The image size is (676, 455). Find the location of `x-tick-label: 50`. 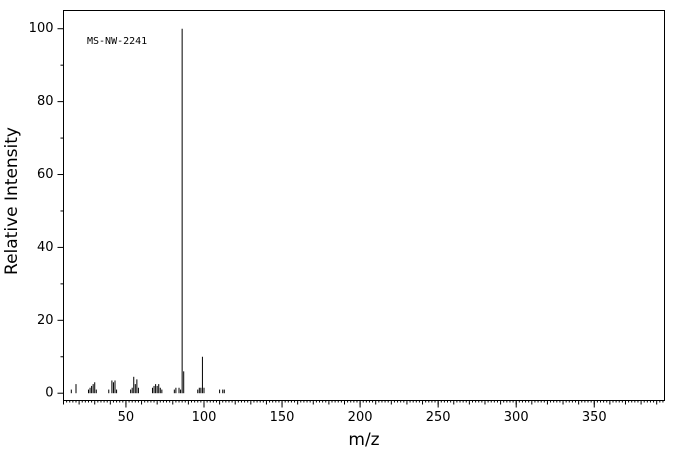

x-tick-label: 50 is located at coordinates (126, 417).